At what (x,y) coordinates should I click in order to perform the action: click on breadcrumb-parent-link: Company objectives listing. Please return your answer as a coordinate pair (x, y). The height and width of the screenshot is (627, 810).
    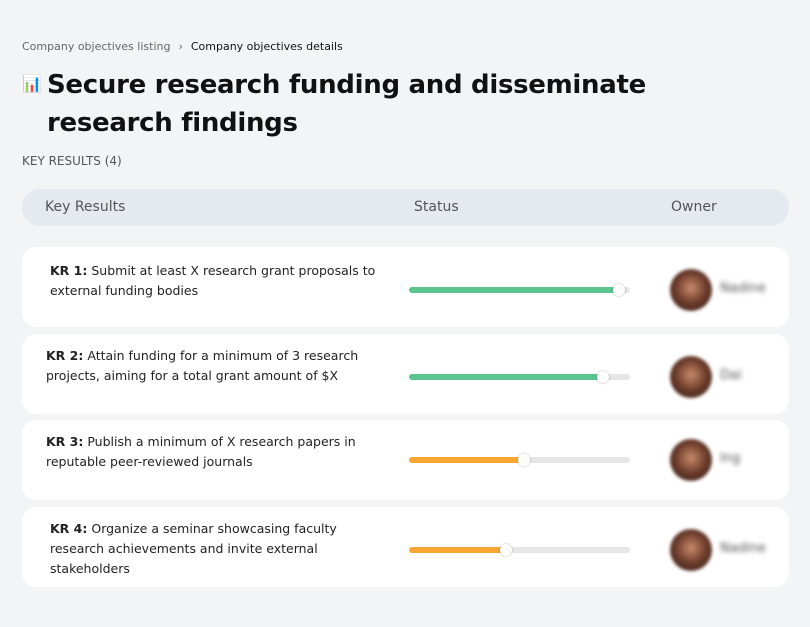
    Looking at the image, I should click on (96, 46).